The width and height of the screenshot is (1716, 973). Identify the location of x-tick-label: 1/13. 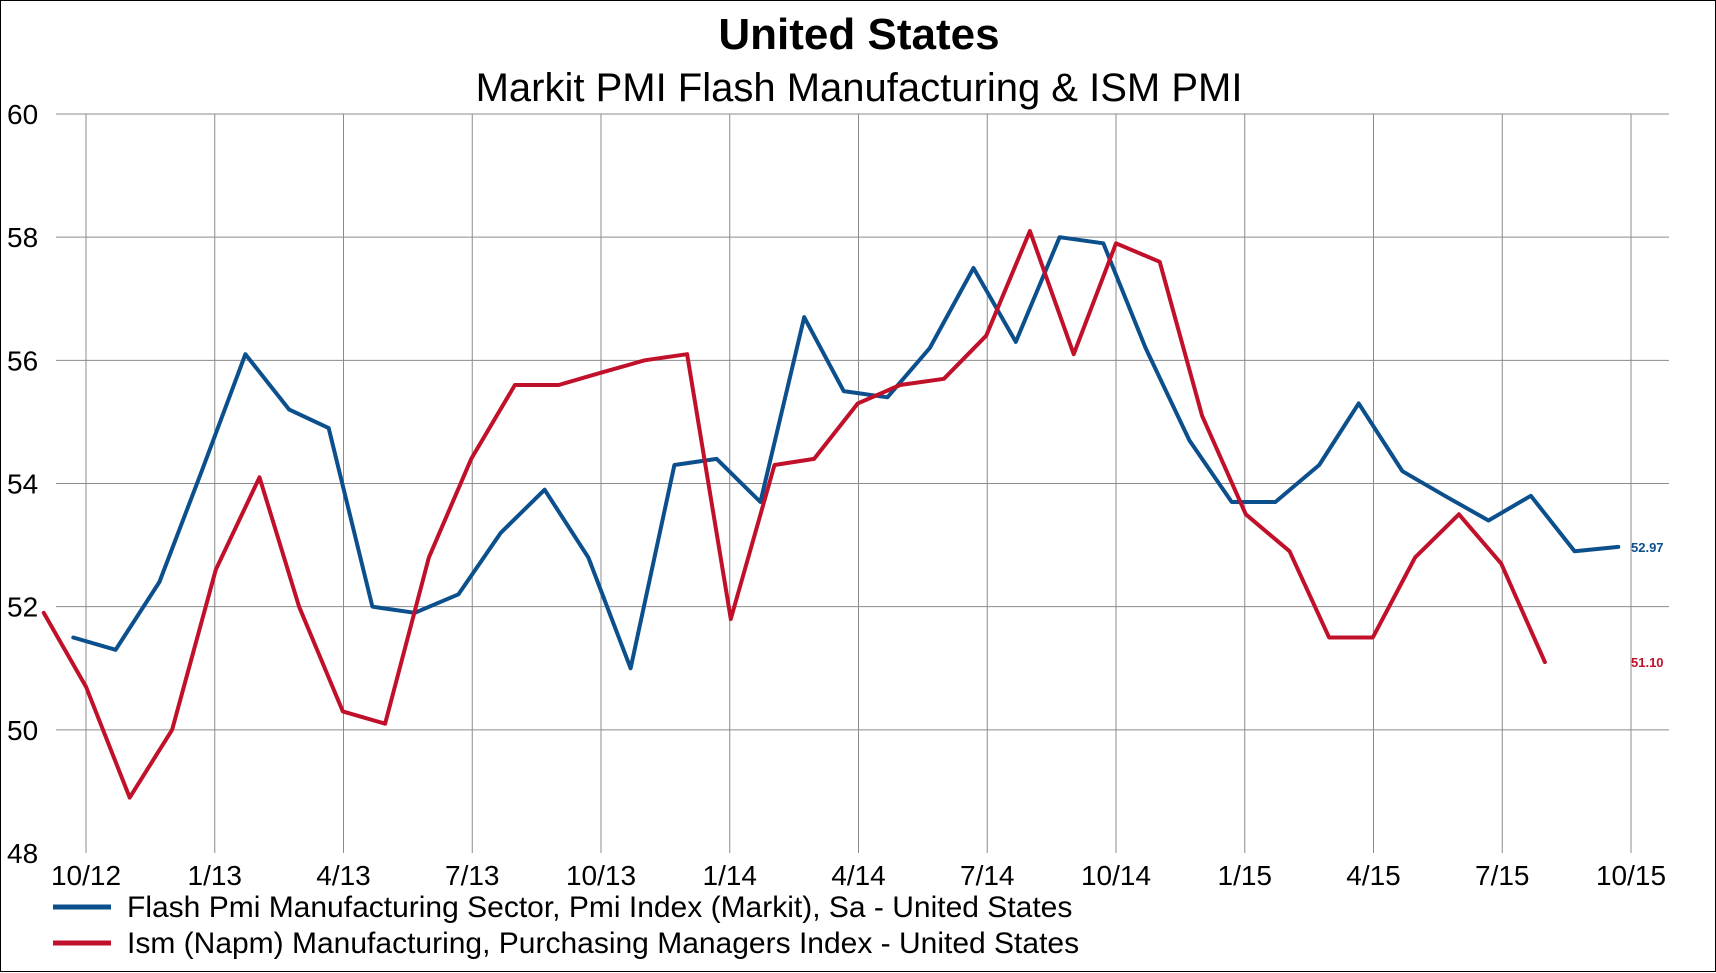
(215, 875).